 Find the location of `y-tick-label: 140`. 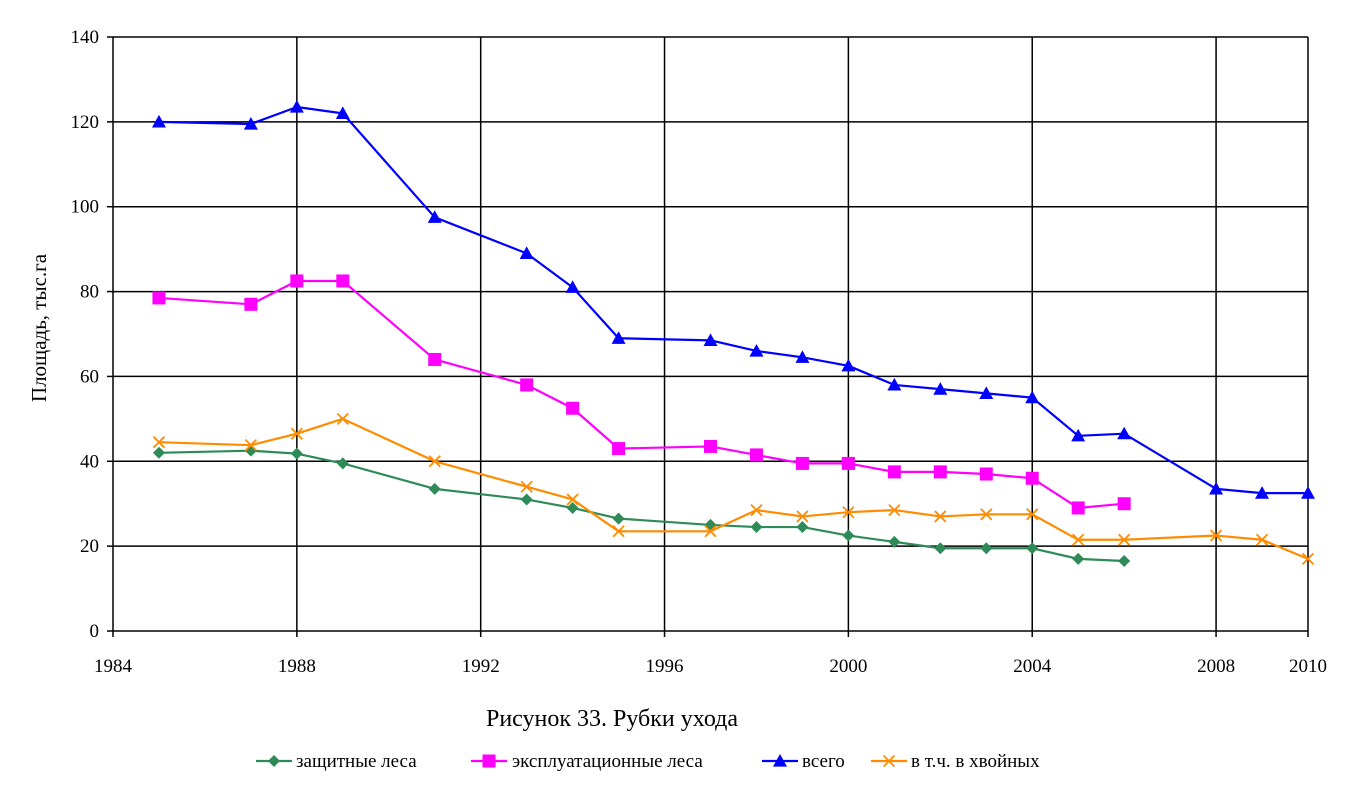

y-tick-label: 140 is located at coordinates (85, 37).